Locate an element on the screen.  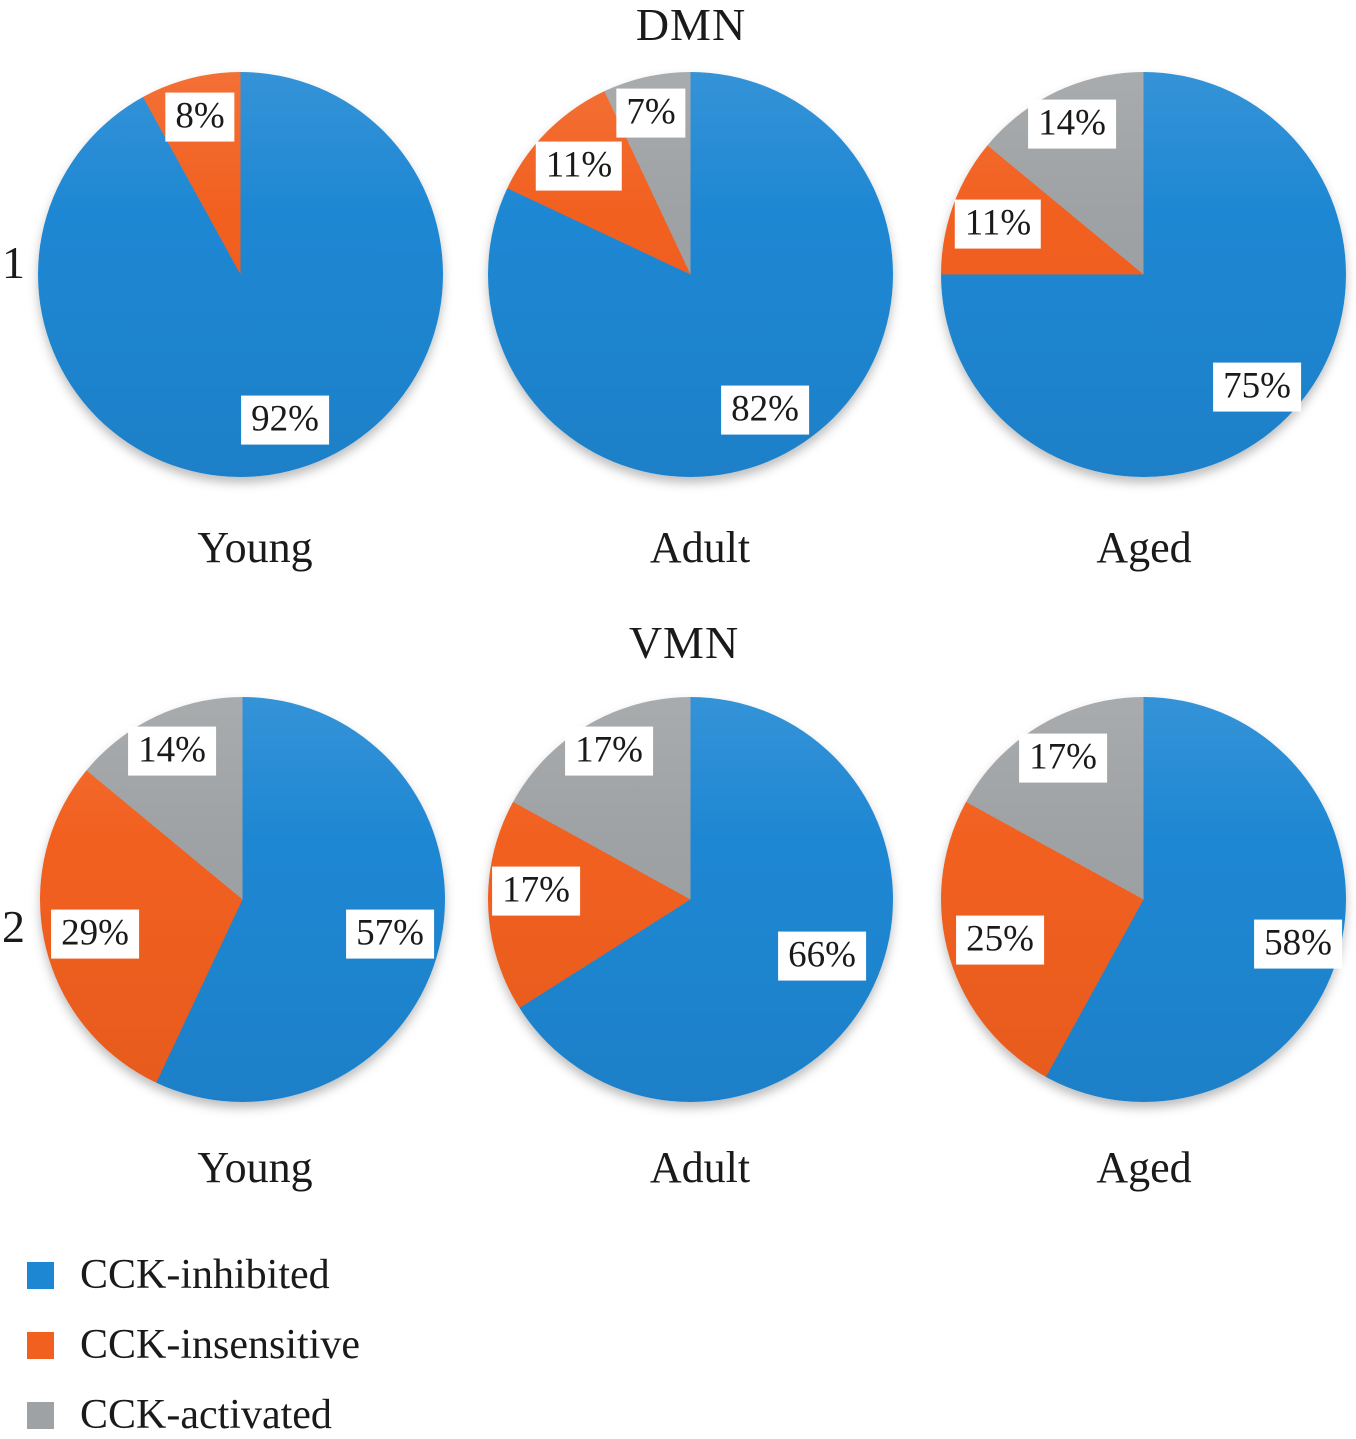
slice-label: 57% is located at coordinates (390, 934).